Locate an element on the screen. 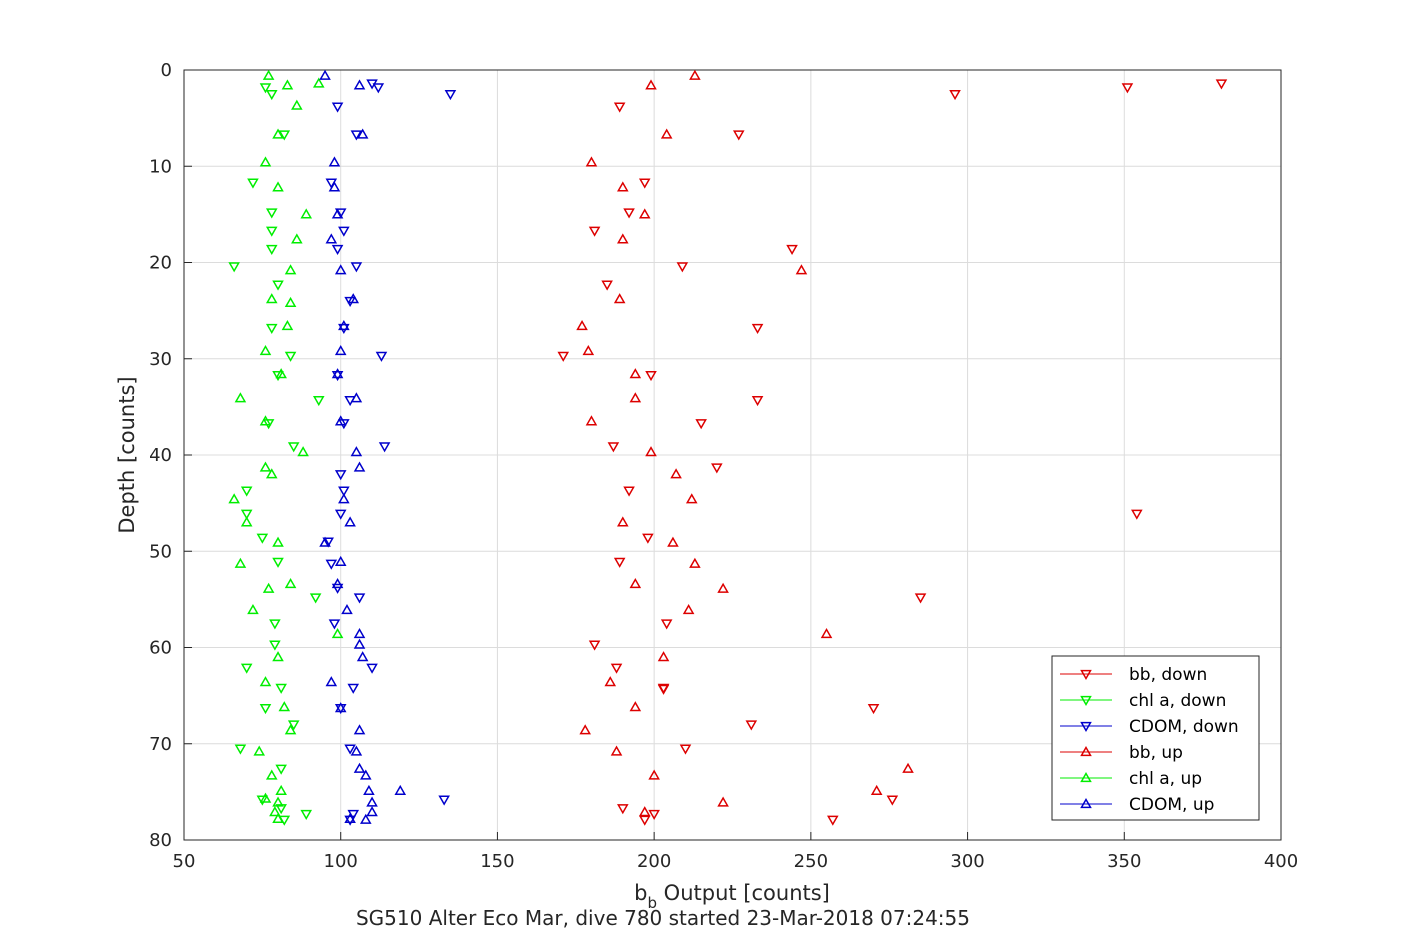 The width and height of the screenshot is (1417, 945). x-tick-label: 100 is located at coordinates (341, 861).